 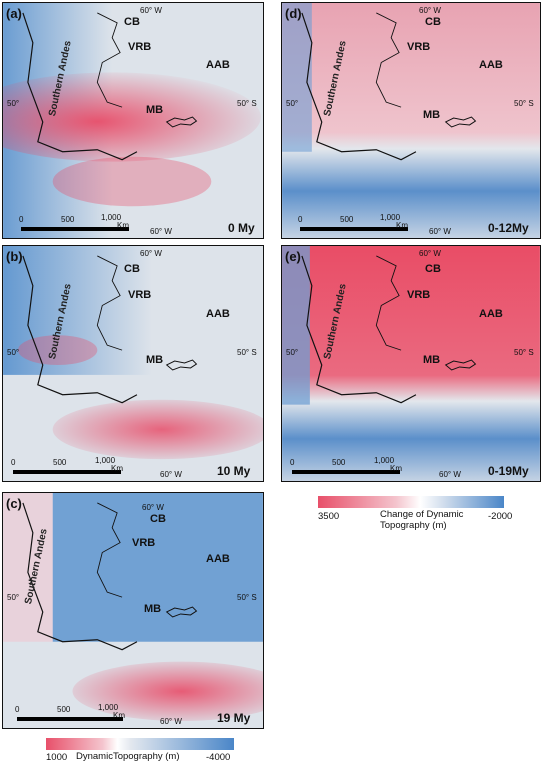 I want to click on legend-dynamic-topography: 1000 DynamicTopography (m) -4000, so click(x=156, y=751).